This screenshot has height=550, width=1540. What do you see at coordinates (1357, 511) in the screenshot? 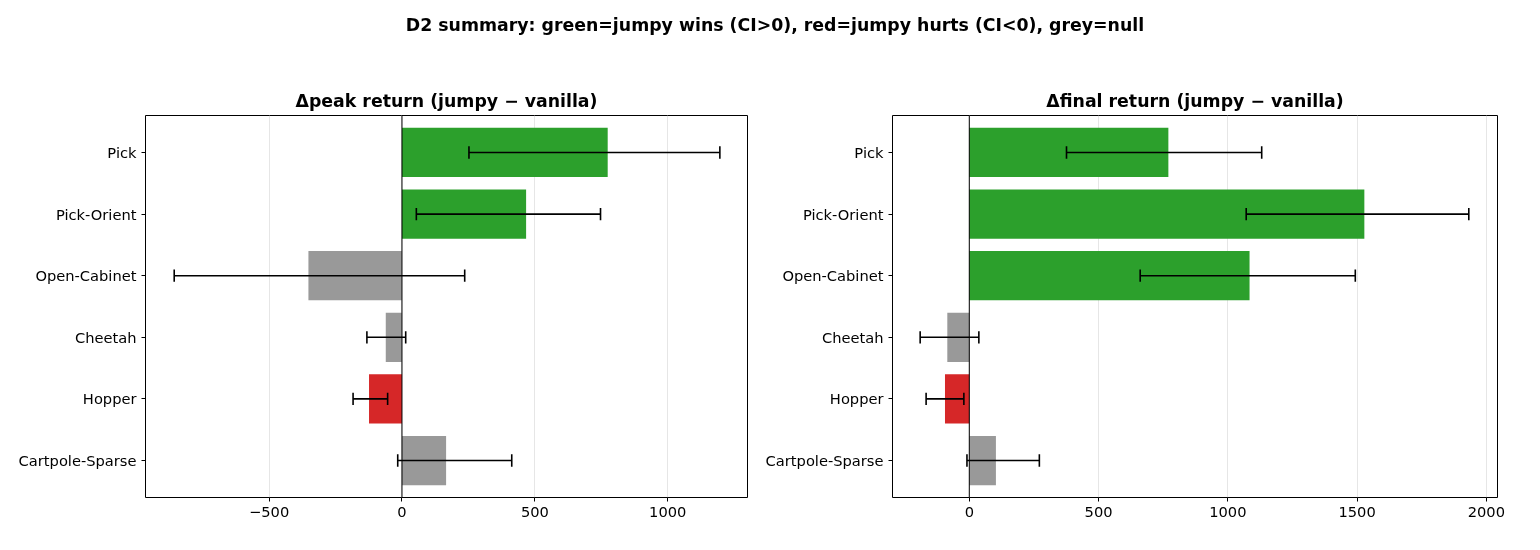
I see `x-tick-label: 1500` at bounding box center [1357, 511].